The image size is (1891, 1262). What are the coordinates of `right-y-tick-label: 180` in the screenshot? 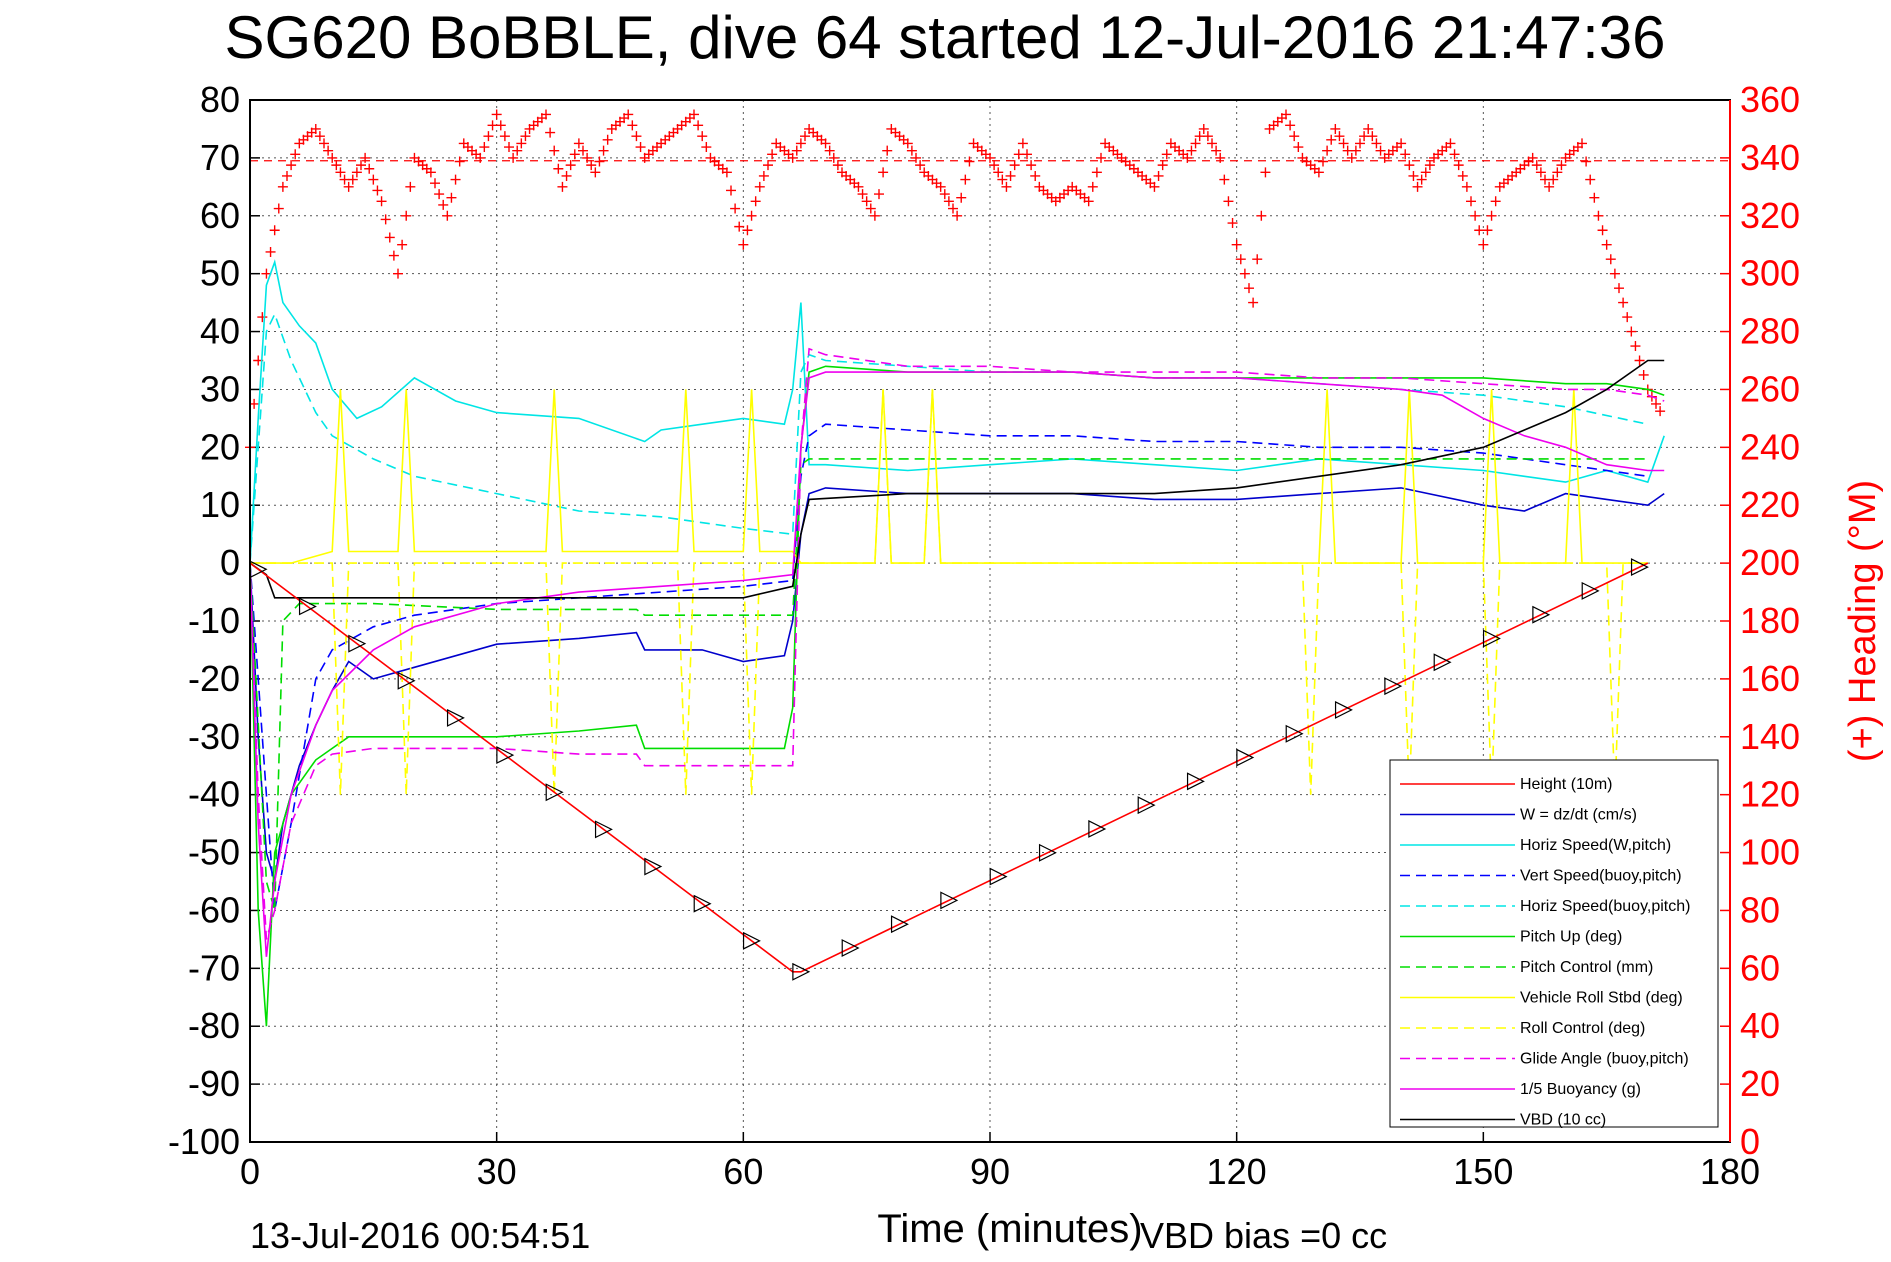 It's located at (1770, 620).